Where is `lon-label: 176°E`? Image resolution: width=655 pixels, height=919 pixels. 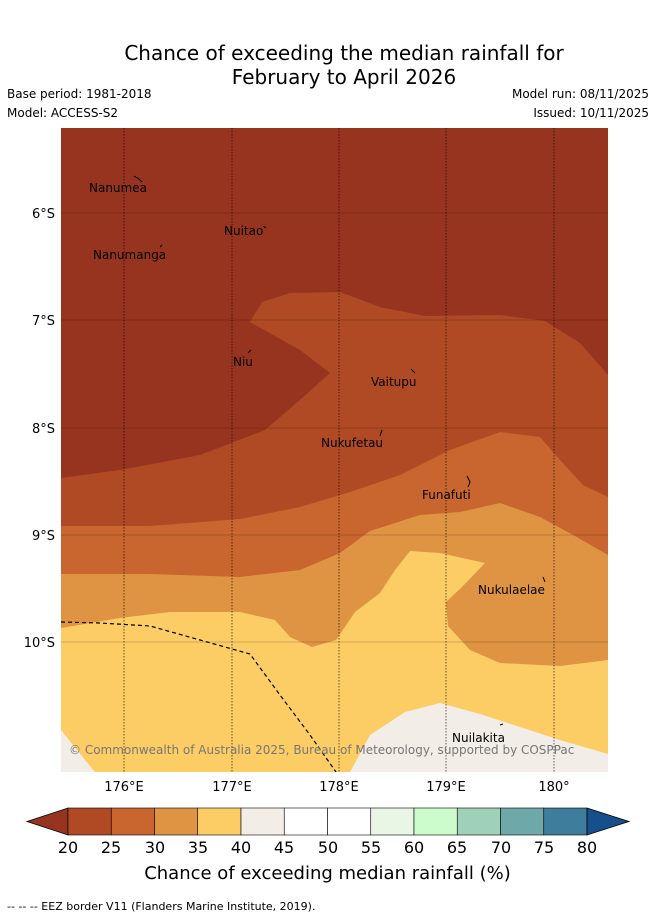 lon-label: 176°E is located at coordinates (124, 787).